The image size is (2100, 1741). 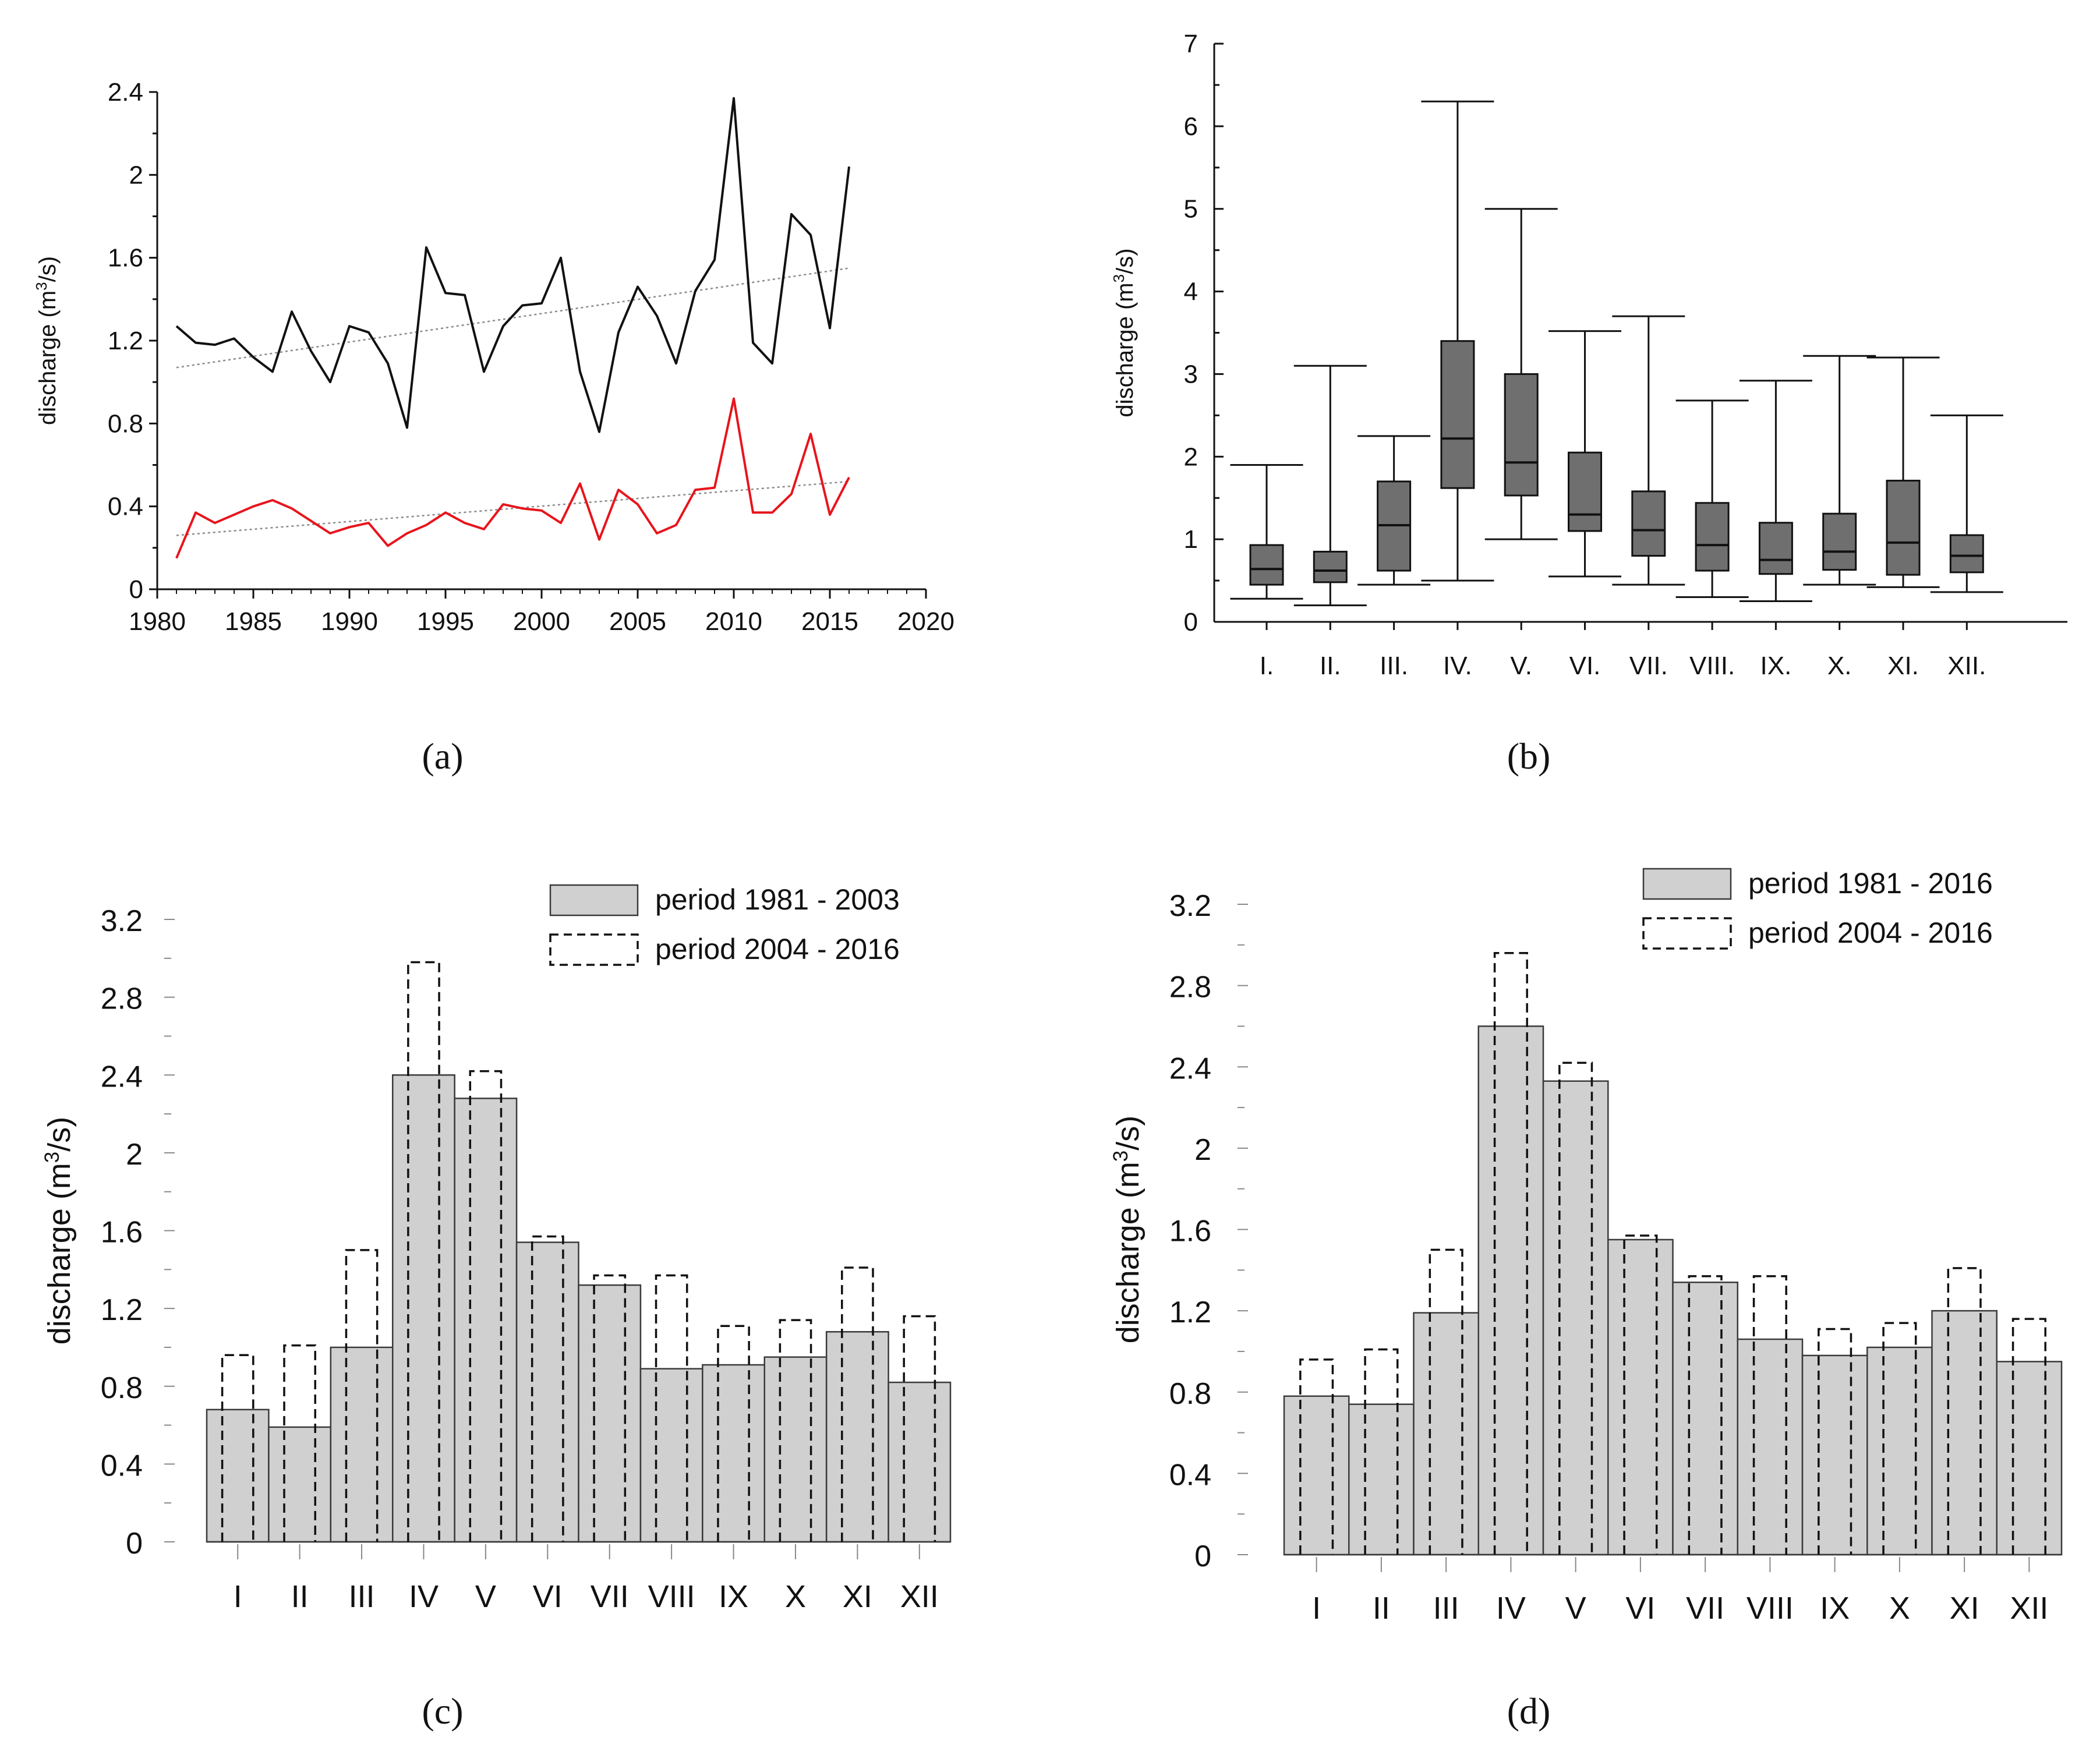 What do you see at coordinates (829, 621) in the screenshot?
I see `x-tick-label: 2015` at bounding box center [829, 621].